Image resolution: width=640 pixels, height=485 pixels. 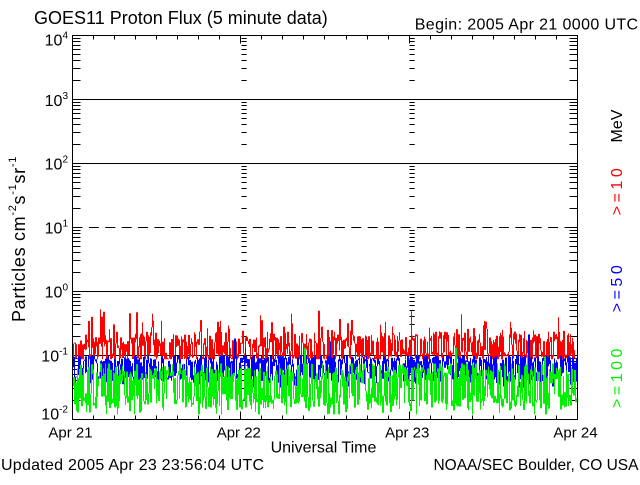 What do you see at coordinates (617, 287) in the screenshot?
I see `svg-text: >=50` at bounding box center [617, 287].